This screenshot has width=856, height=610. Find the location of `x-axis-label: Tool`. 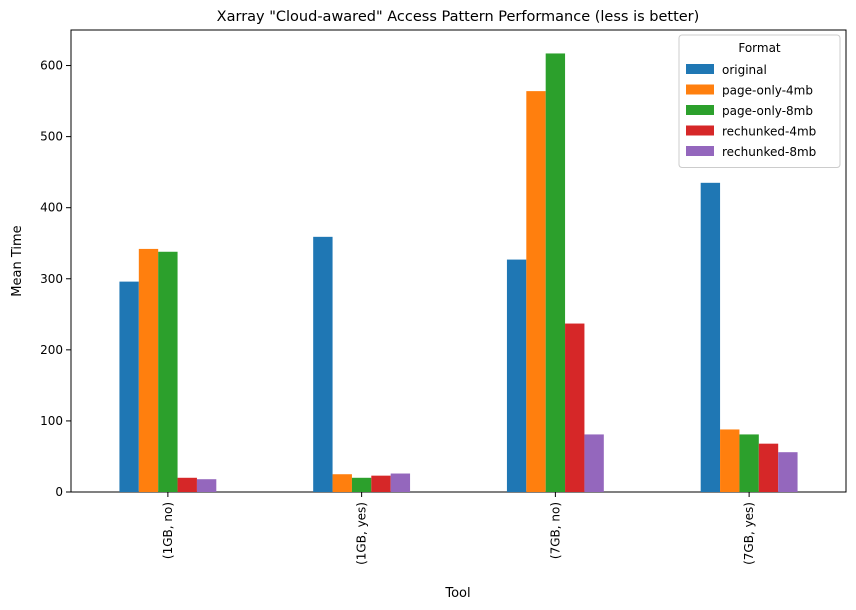

x-axis-label: Tool is located at coordinates (457, 593).